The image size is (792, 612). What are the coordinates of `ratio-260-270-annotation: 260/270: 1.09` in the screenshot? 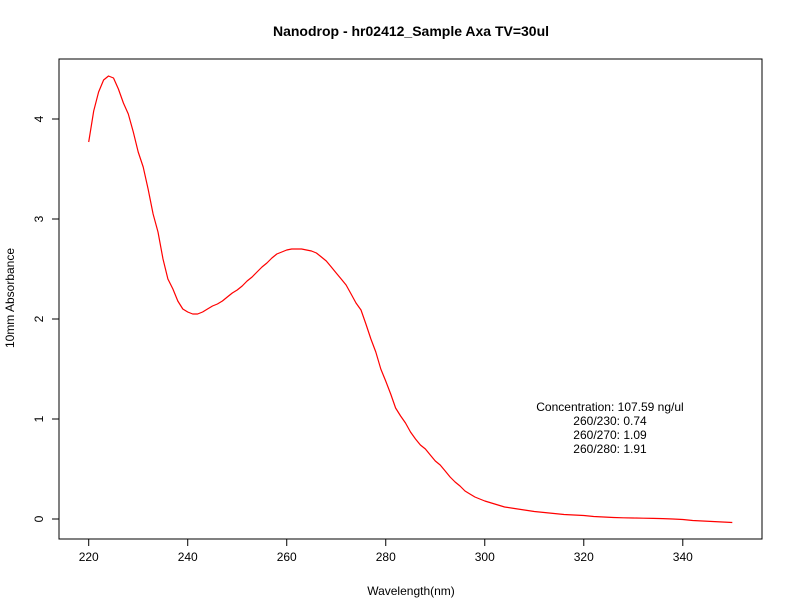 It's located at (610, 435).